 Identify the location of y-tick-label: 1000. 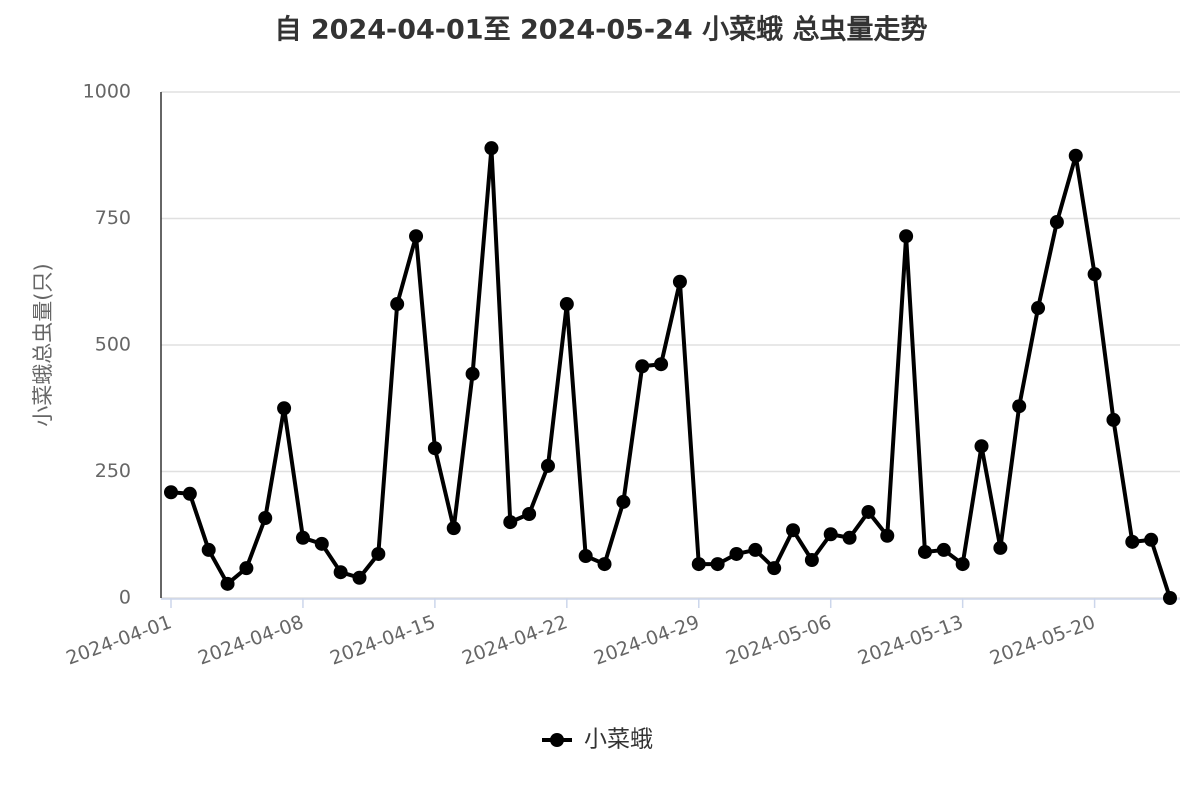
(107, 92).